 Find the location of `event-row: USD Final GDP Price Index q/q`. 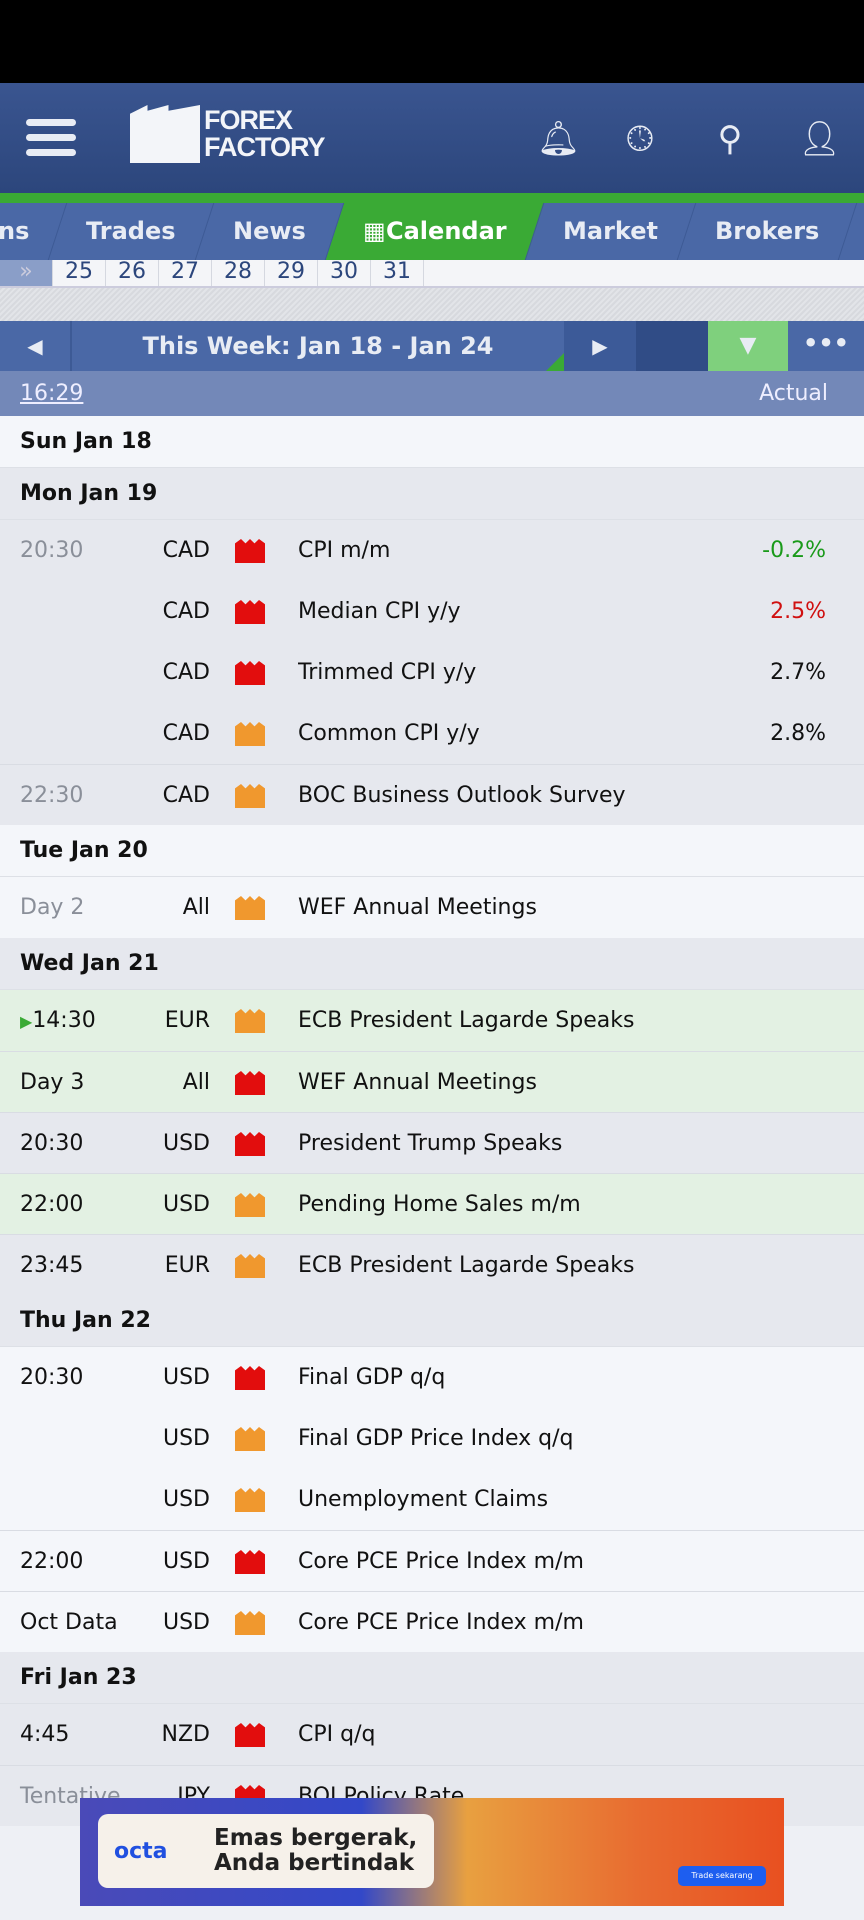

event-row: USD Final GDP Price Index q/q is located at coordinates (432, 1438).